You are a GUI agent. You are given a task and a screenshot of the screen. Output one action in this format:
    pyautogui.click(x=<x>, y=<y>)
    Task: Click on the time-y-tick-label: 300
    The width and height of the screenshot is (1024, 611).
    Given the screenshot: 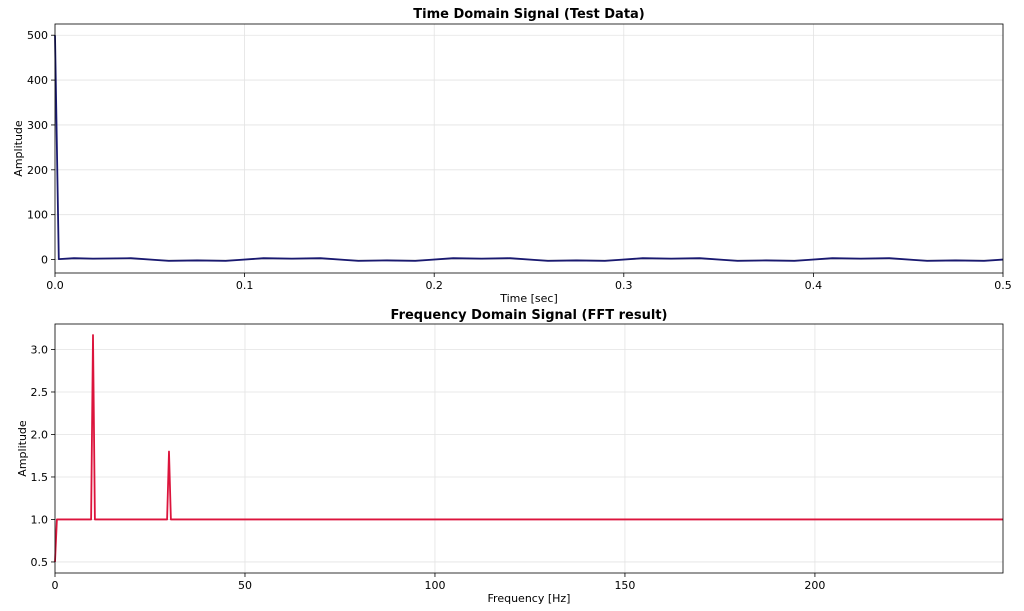 What is the action you would take?
    pyautogui.click(x=37, y=125)
    